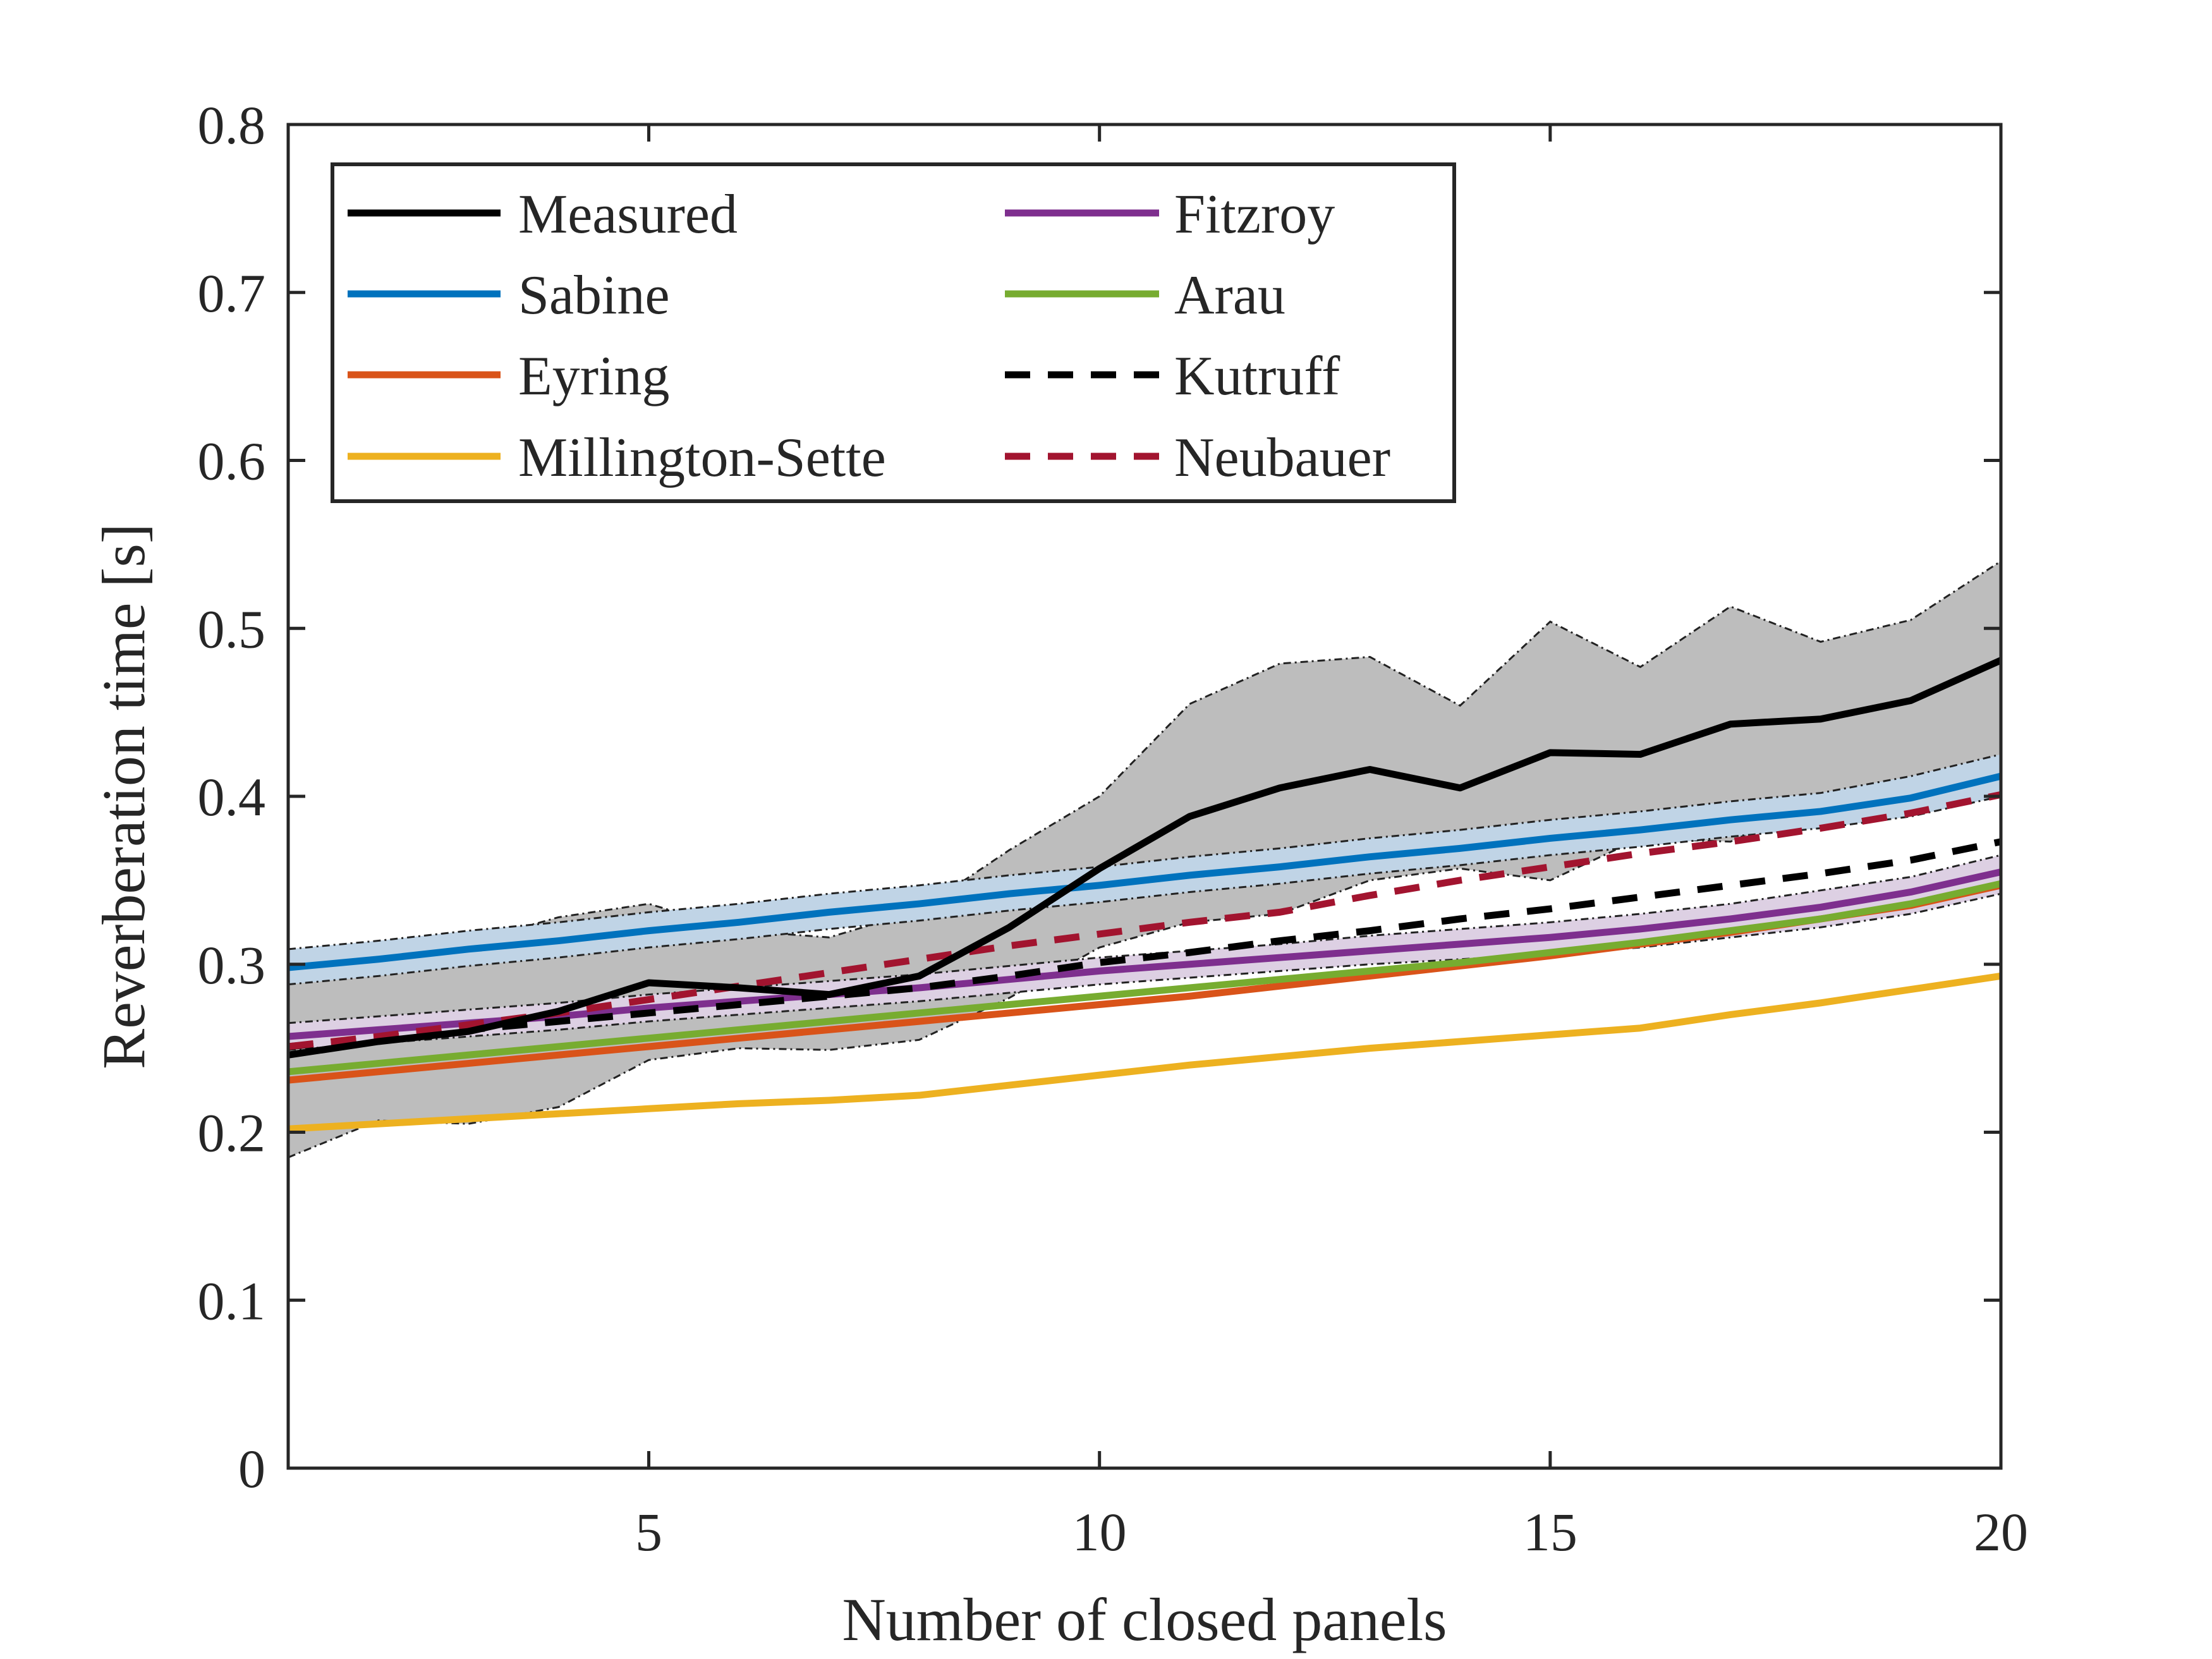  I want to click on y-tick-label: 0.7, so click(232, 293).